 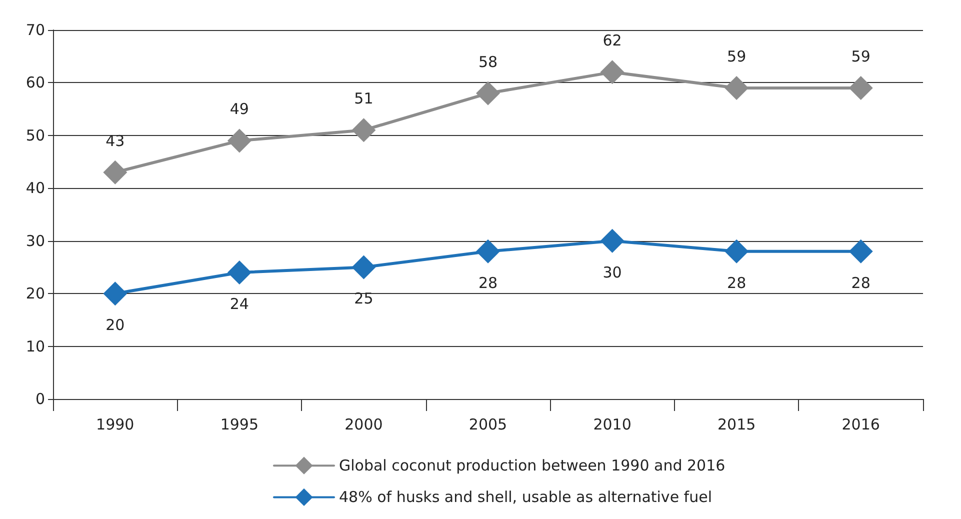 What do you see at coordinates (488, 425) in the screenshot?
I see `x-tick-label: 2005` at bounding box center [488, 425].